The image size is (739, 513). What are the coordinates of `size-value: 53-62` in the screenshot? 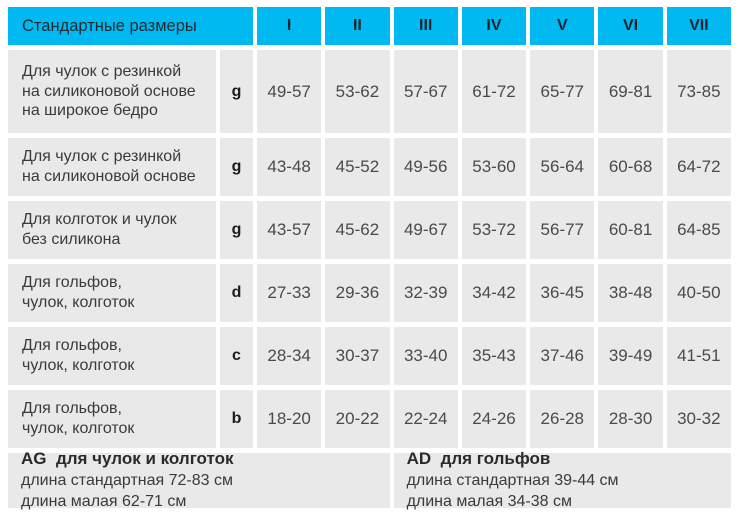 It's located at (357, 91).